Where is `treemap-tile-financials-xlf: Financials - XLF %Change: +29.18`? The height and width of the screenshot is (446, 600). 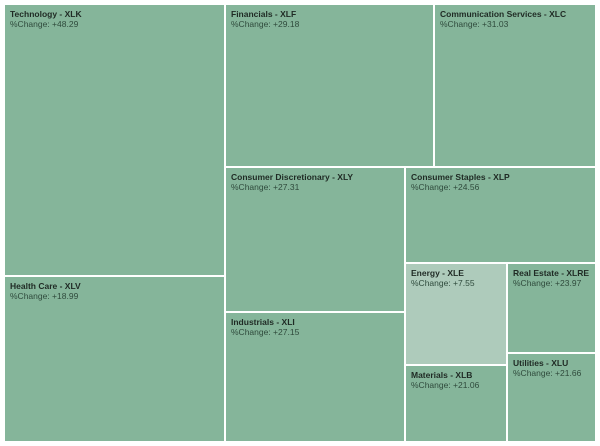 treemap-tile-financials-xlf: Financials - XLF %Change: +29.18 is located at coordinates (329, 85).